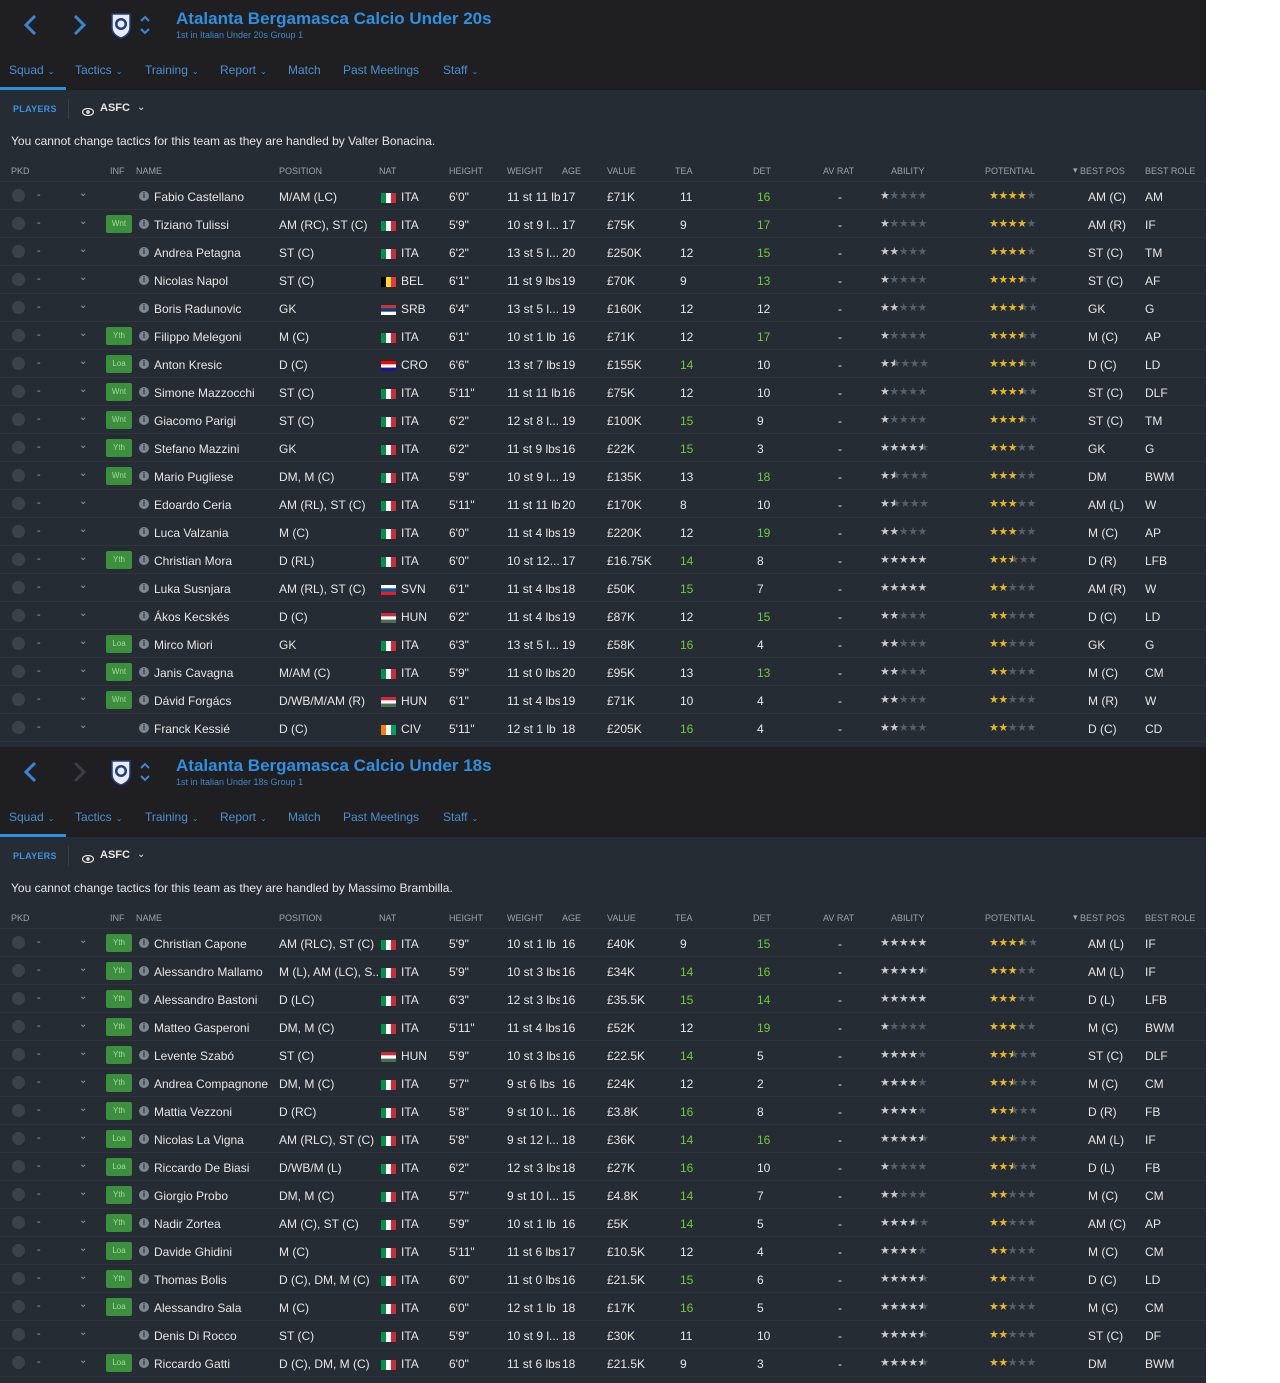 The width and height of the screenshot is (1280, 1383). Describe the element at coordinates (460, 817) in the screenshot. I see `menu-item-staff: Staff ⌄` at that location.